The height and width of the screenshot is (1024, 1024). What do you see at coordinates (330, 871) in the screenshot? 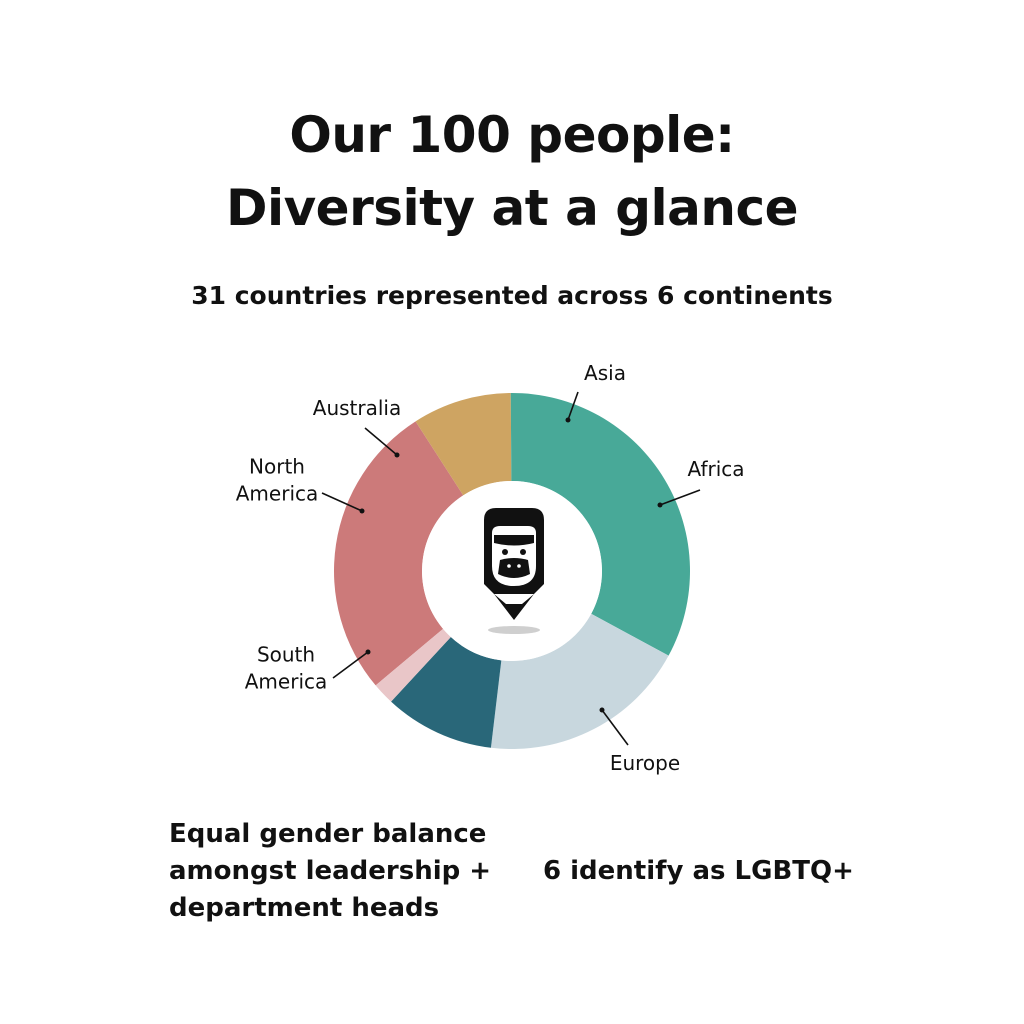
I see `gender-balance-line: amongst leadership +` at bounding box center [330, 871].